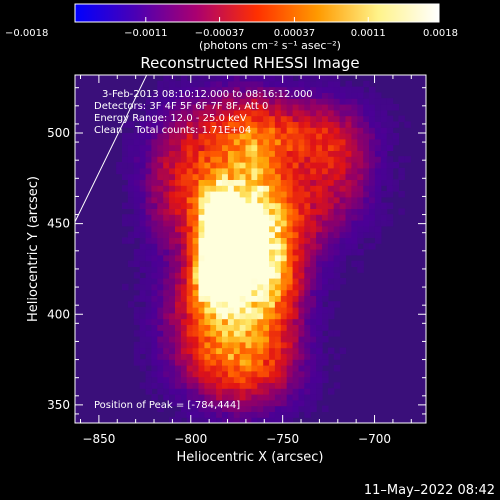 Image resolution: width=500 pixels, height=500 pixels. What do you see at coordinates (172, 130) in the screenshot?
I see `annotation-clean-counts: Clean Total counts: 1.71E+04` at bounding box center [172, 130].